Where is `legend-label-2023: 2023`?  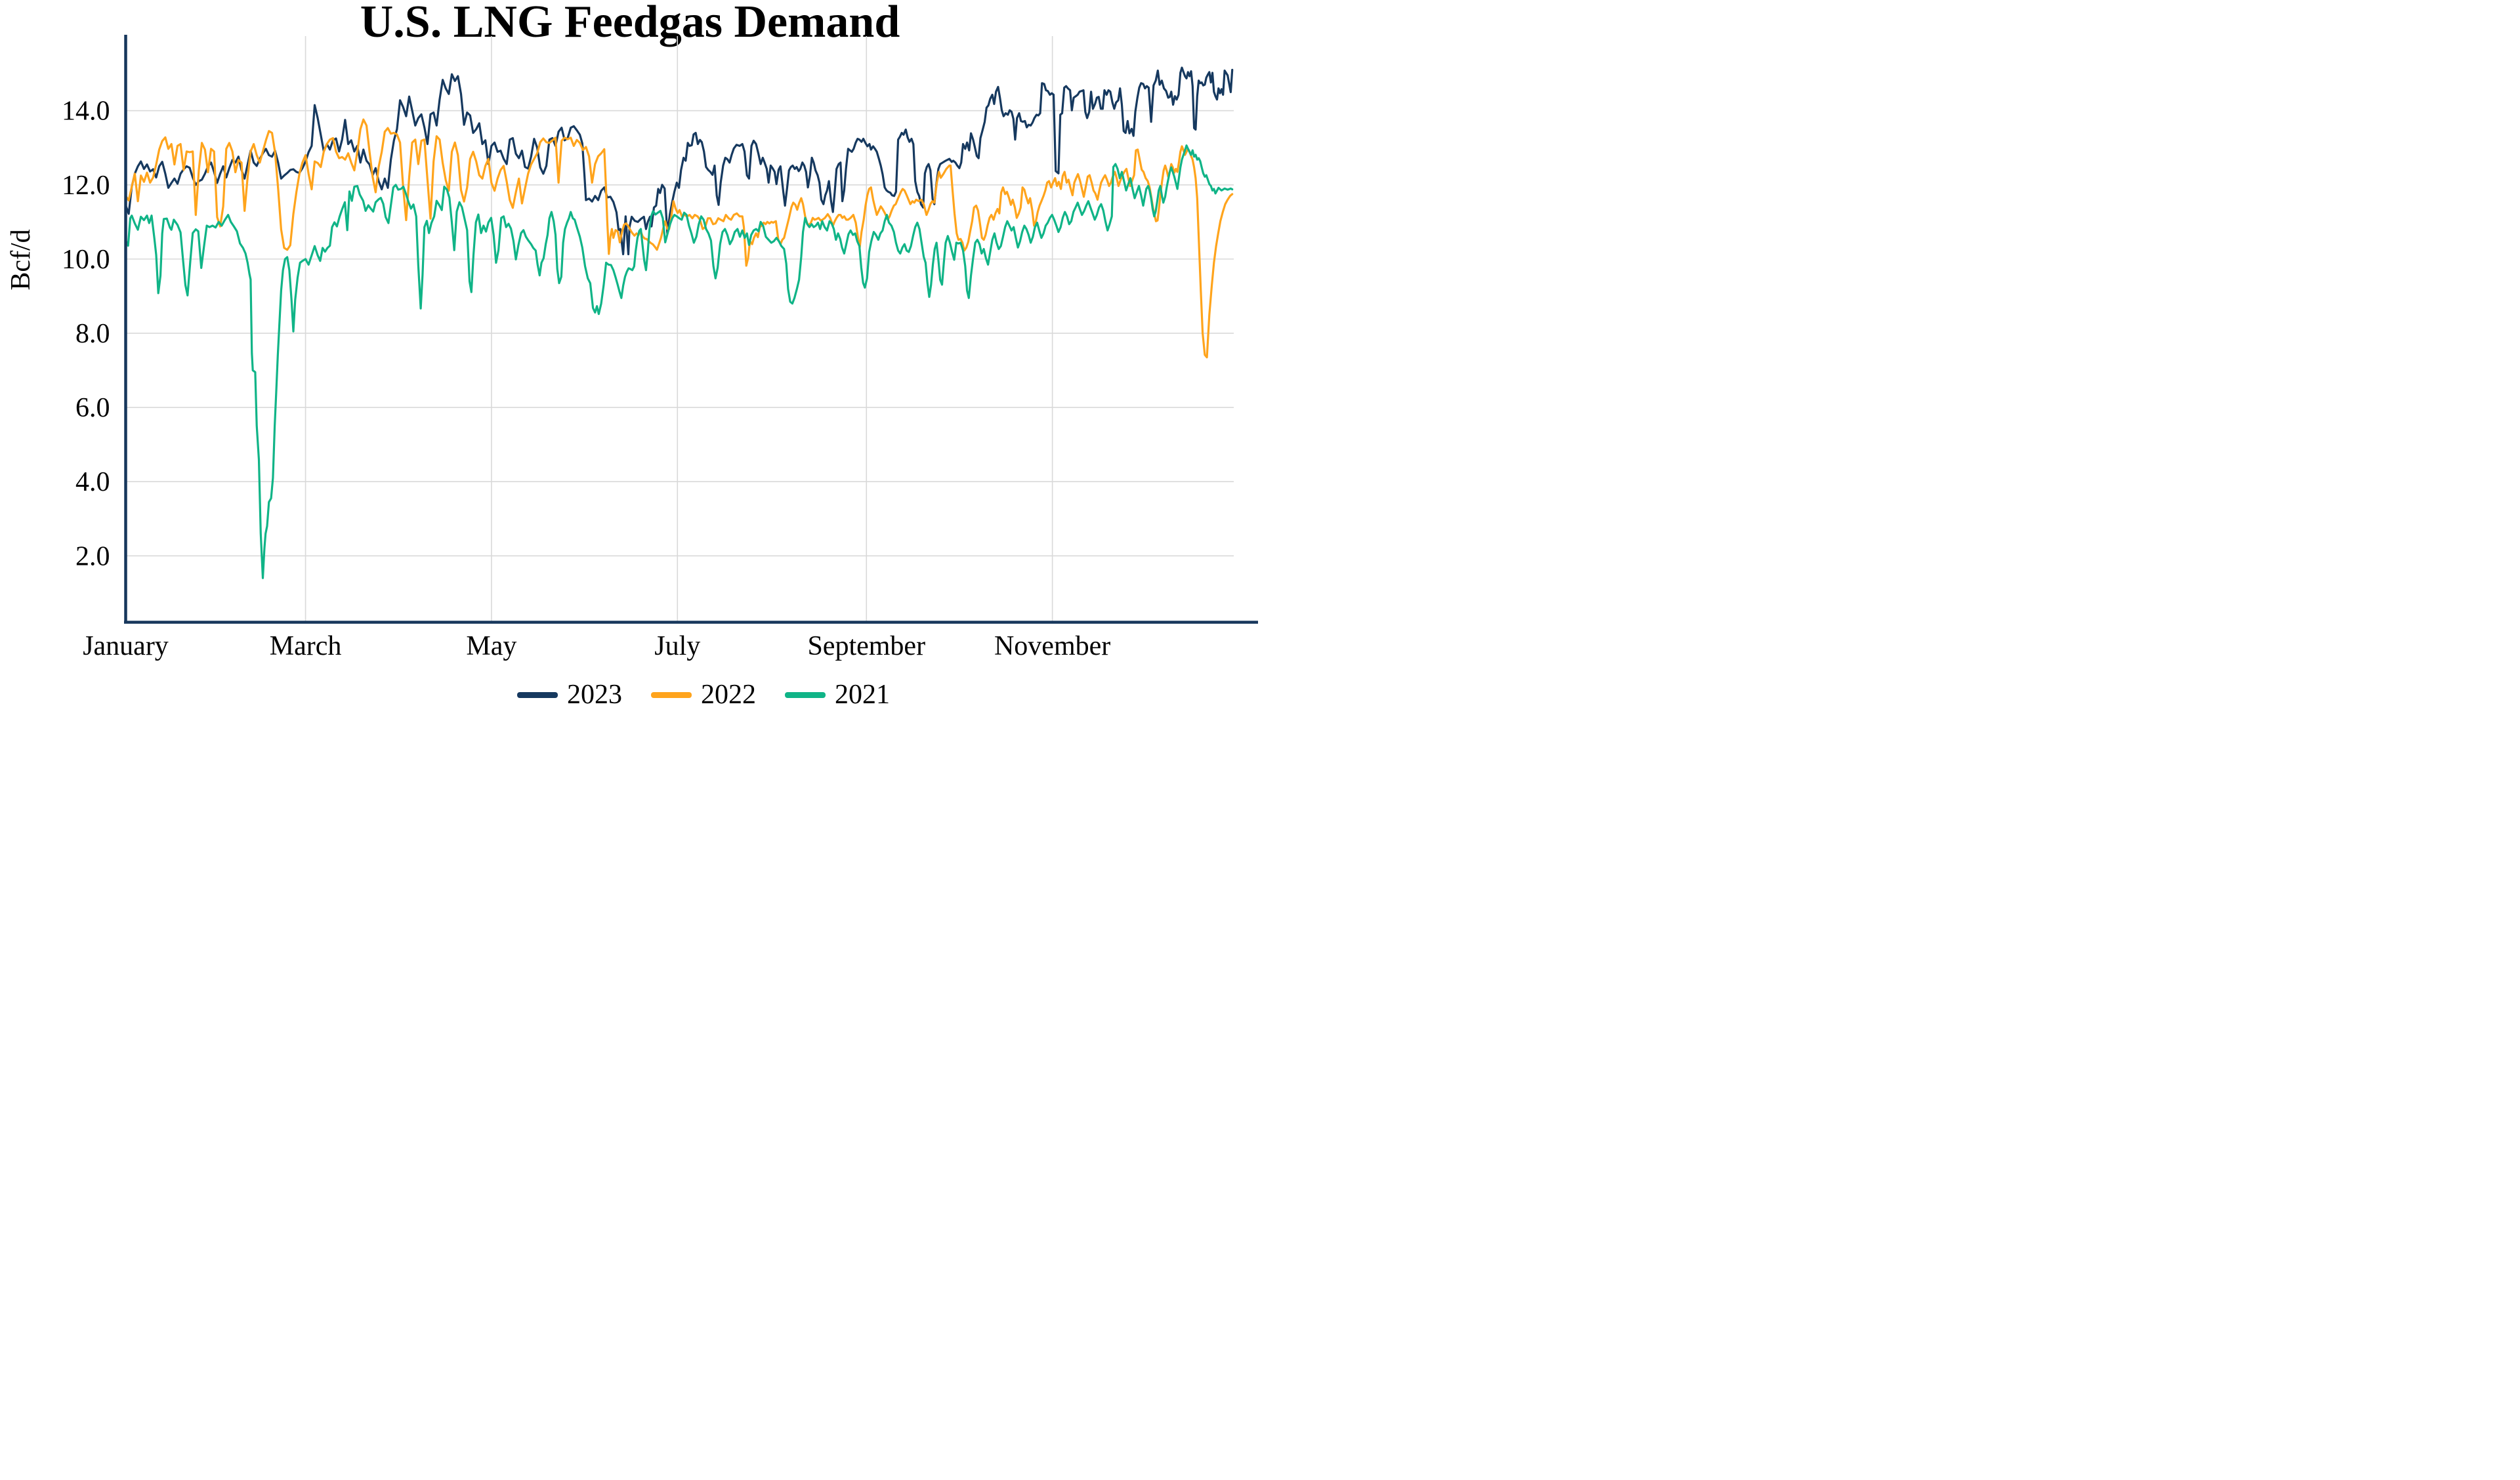 legend-label-2023: 2023 is located at coordinates (594, 695).